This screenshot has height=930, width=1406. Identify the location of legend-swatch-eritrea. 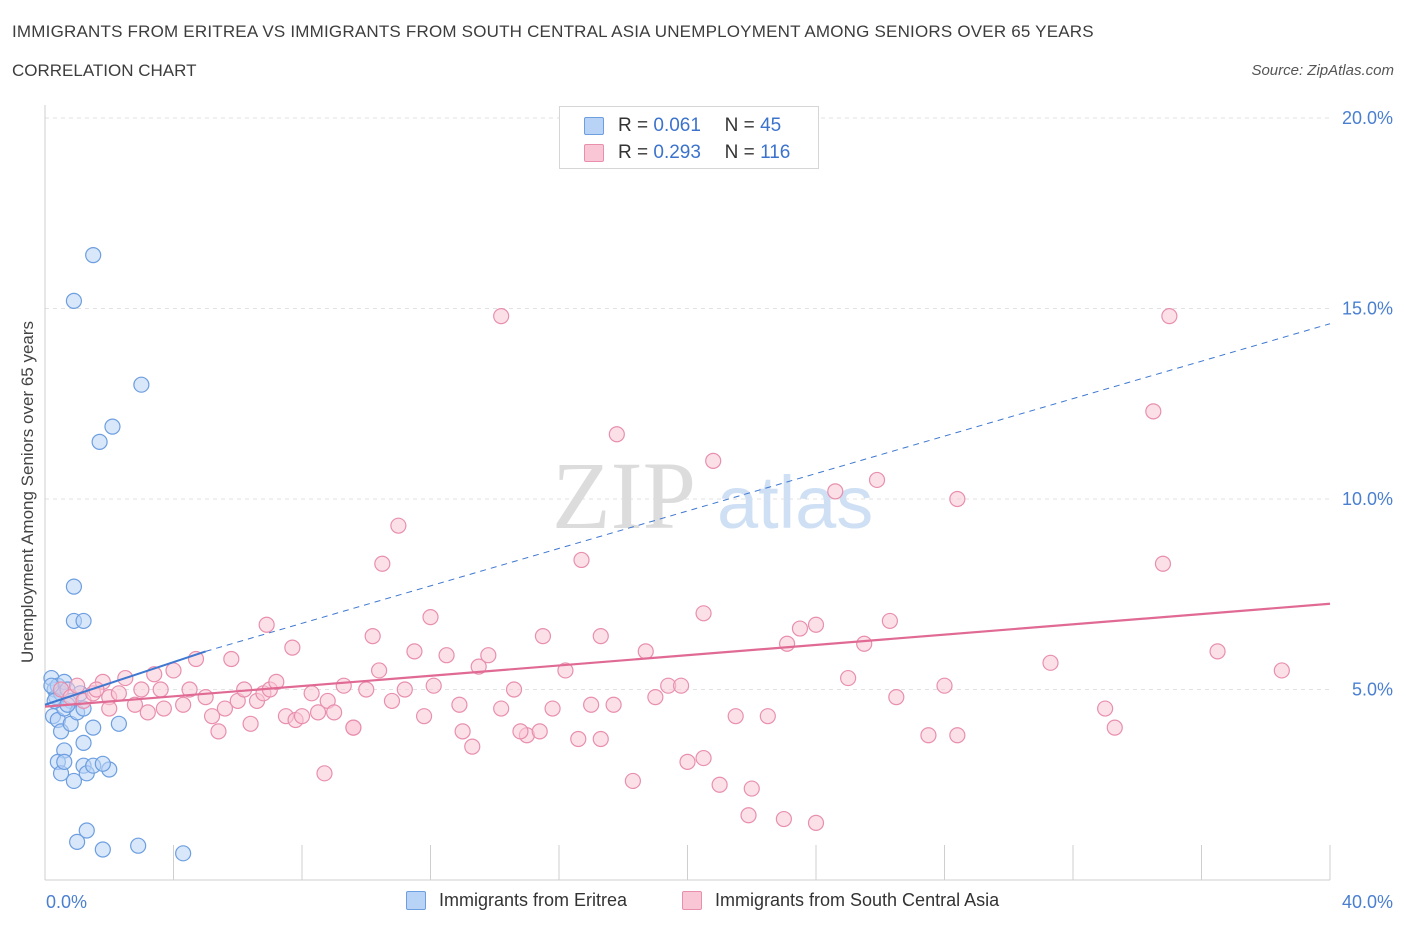
(594, 126).